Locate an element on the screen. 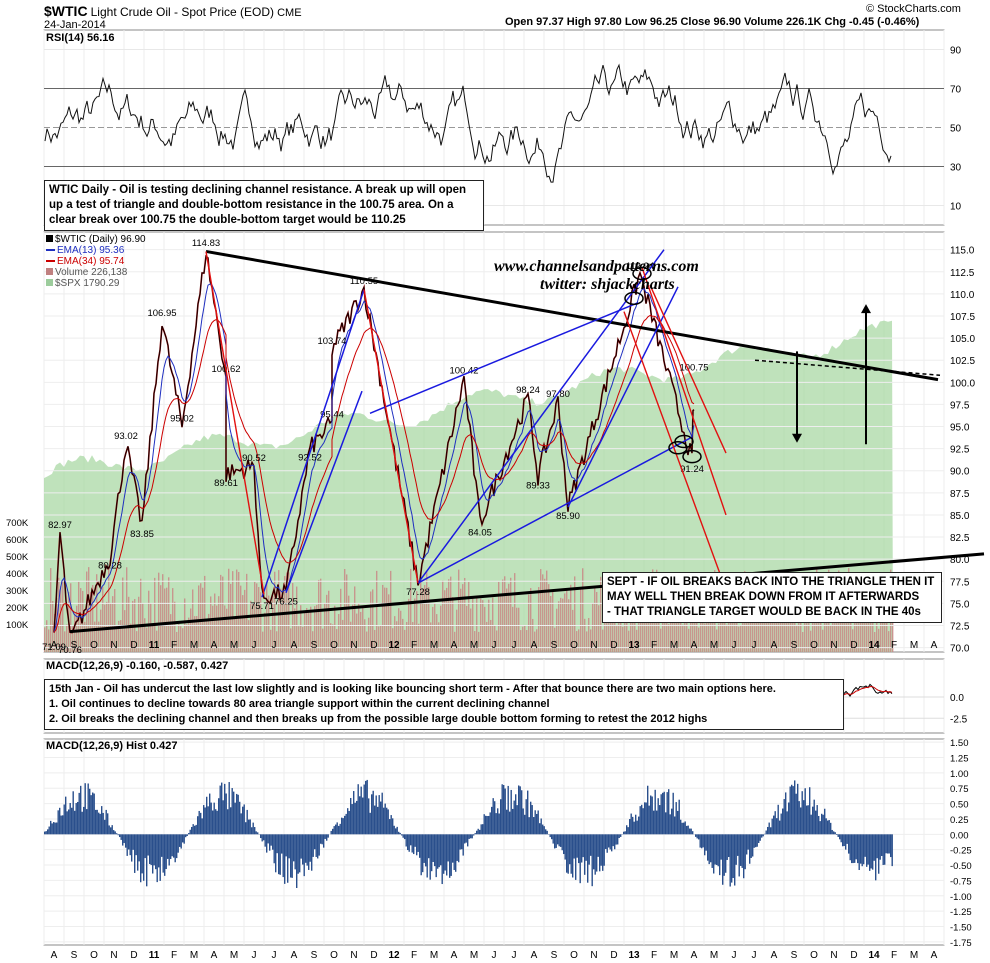 This screenshot has width=990, height=963. price-tick-label: 100.0 is located at coordinates (962, 383).